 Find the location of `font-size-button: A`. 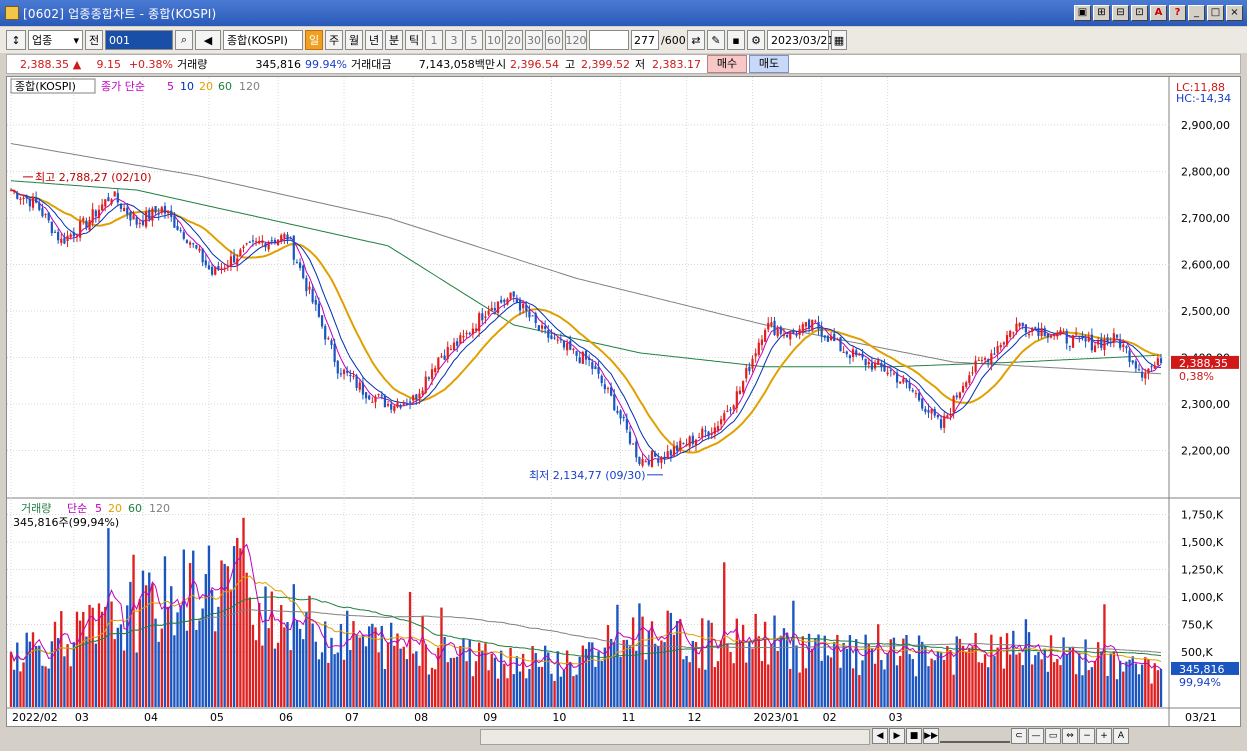

font-size-button: A is located at coordinates (1158, 13).